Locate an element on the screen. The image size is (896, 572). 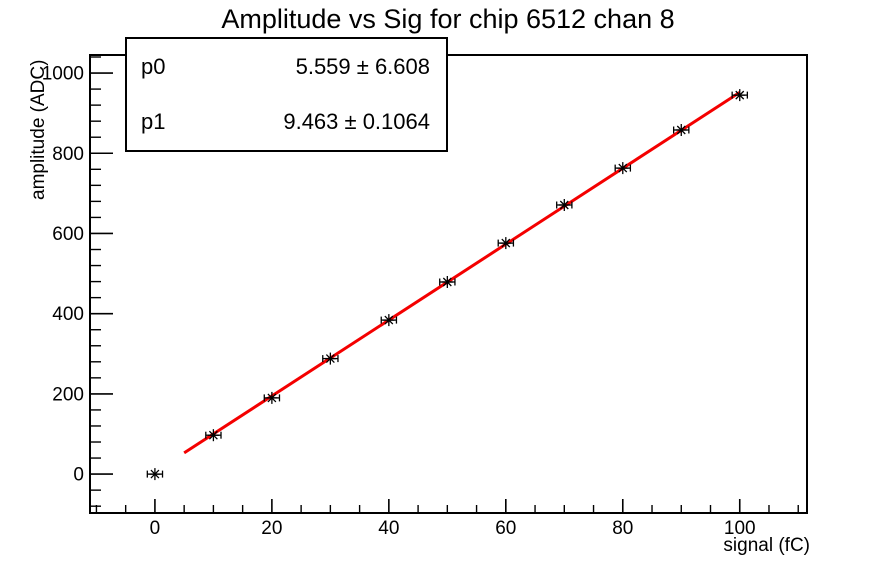
fit-param-name: p0 is located at coordinates (153, 66).